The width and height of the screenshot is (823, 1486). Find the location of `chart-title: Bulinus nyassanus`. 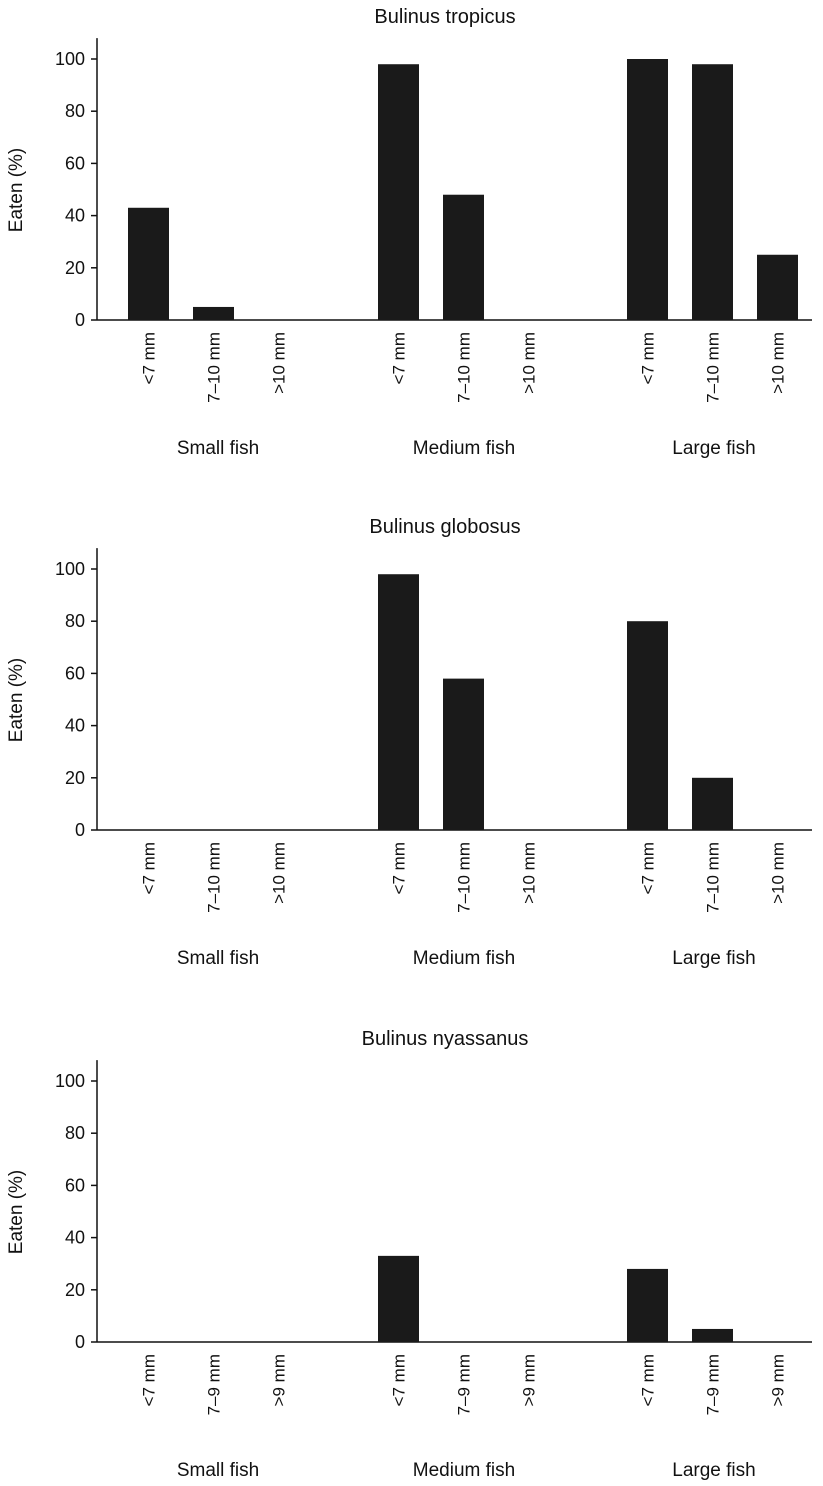

chart-title: Bulinus nyassanus is located at coordinates (445, 1039).